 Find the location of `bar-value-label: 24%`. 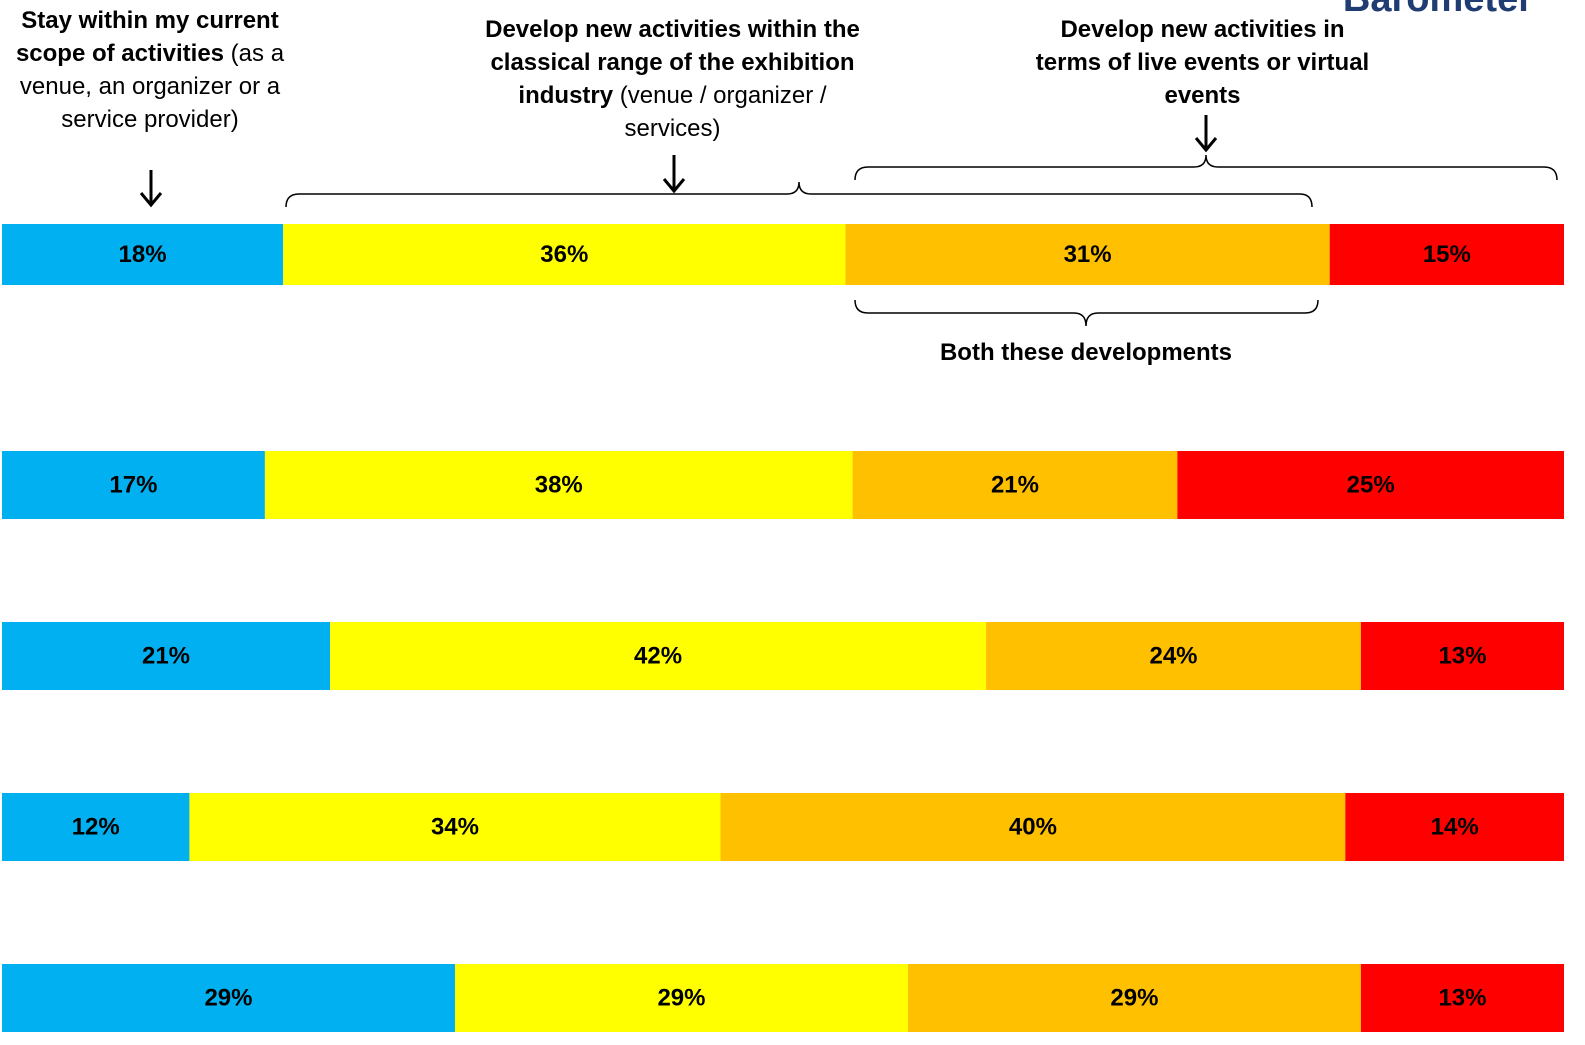

bar-value-label: 24% is located at coordinates (1173, 656).